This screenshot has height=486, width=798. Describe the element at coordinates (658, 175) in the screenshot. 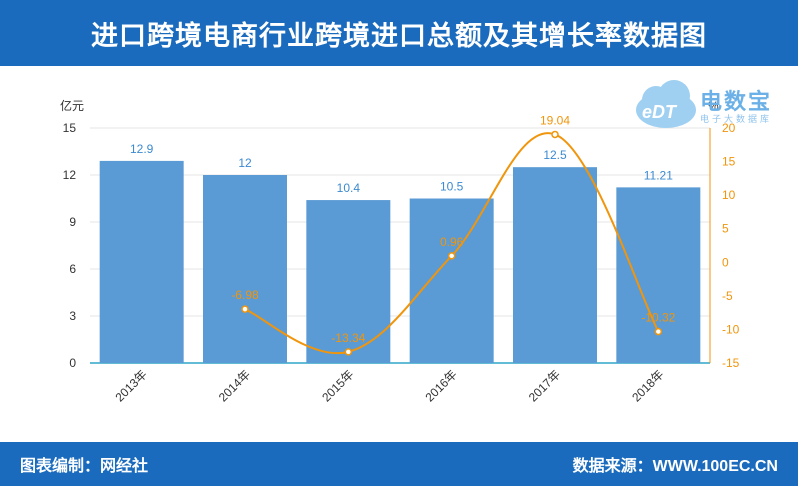

I see `bar-value-label: 11.21` at that location.